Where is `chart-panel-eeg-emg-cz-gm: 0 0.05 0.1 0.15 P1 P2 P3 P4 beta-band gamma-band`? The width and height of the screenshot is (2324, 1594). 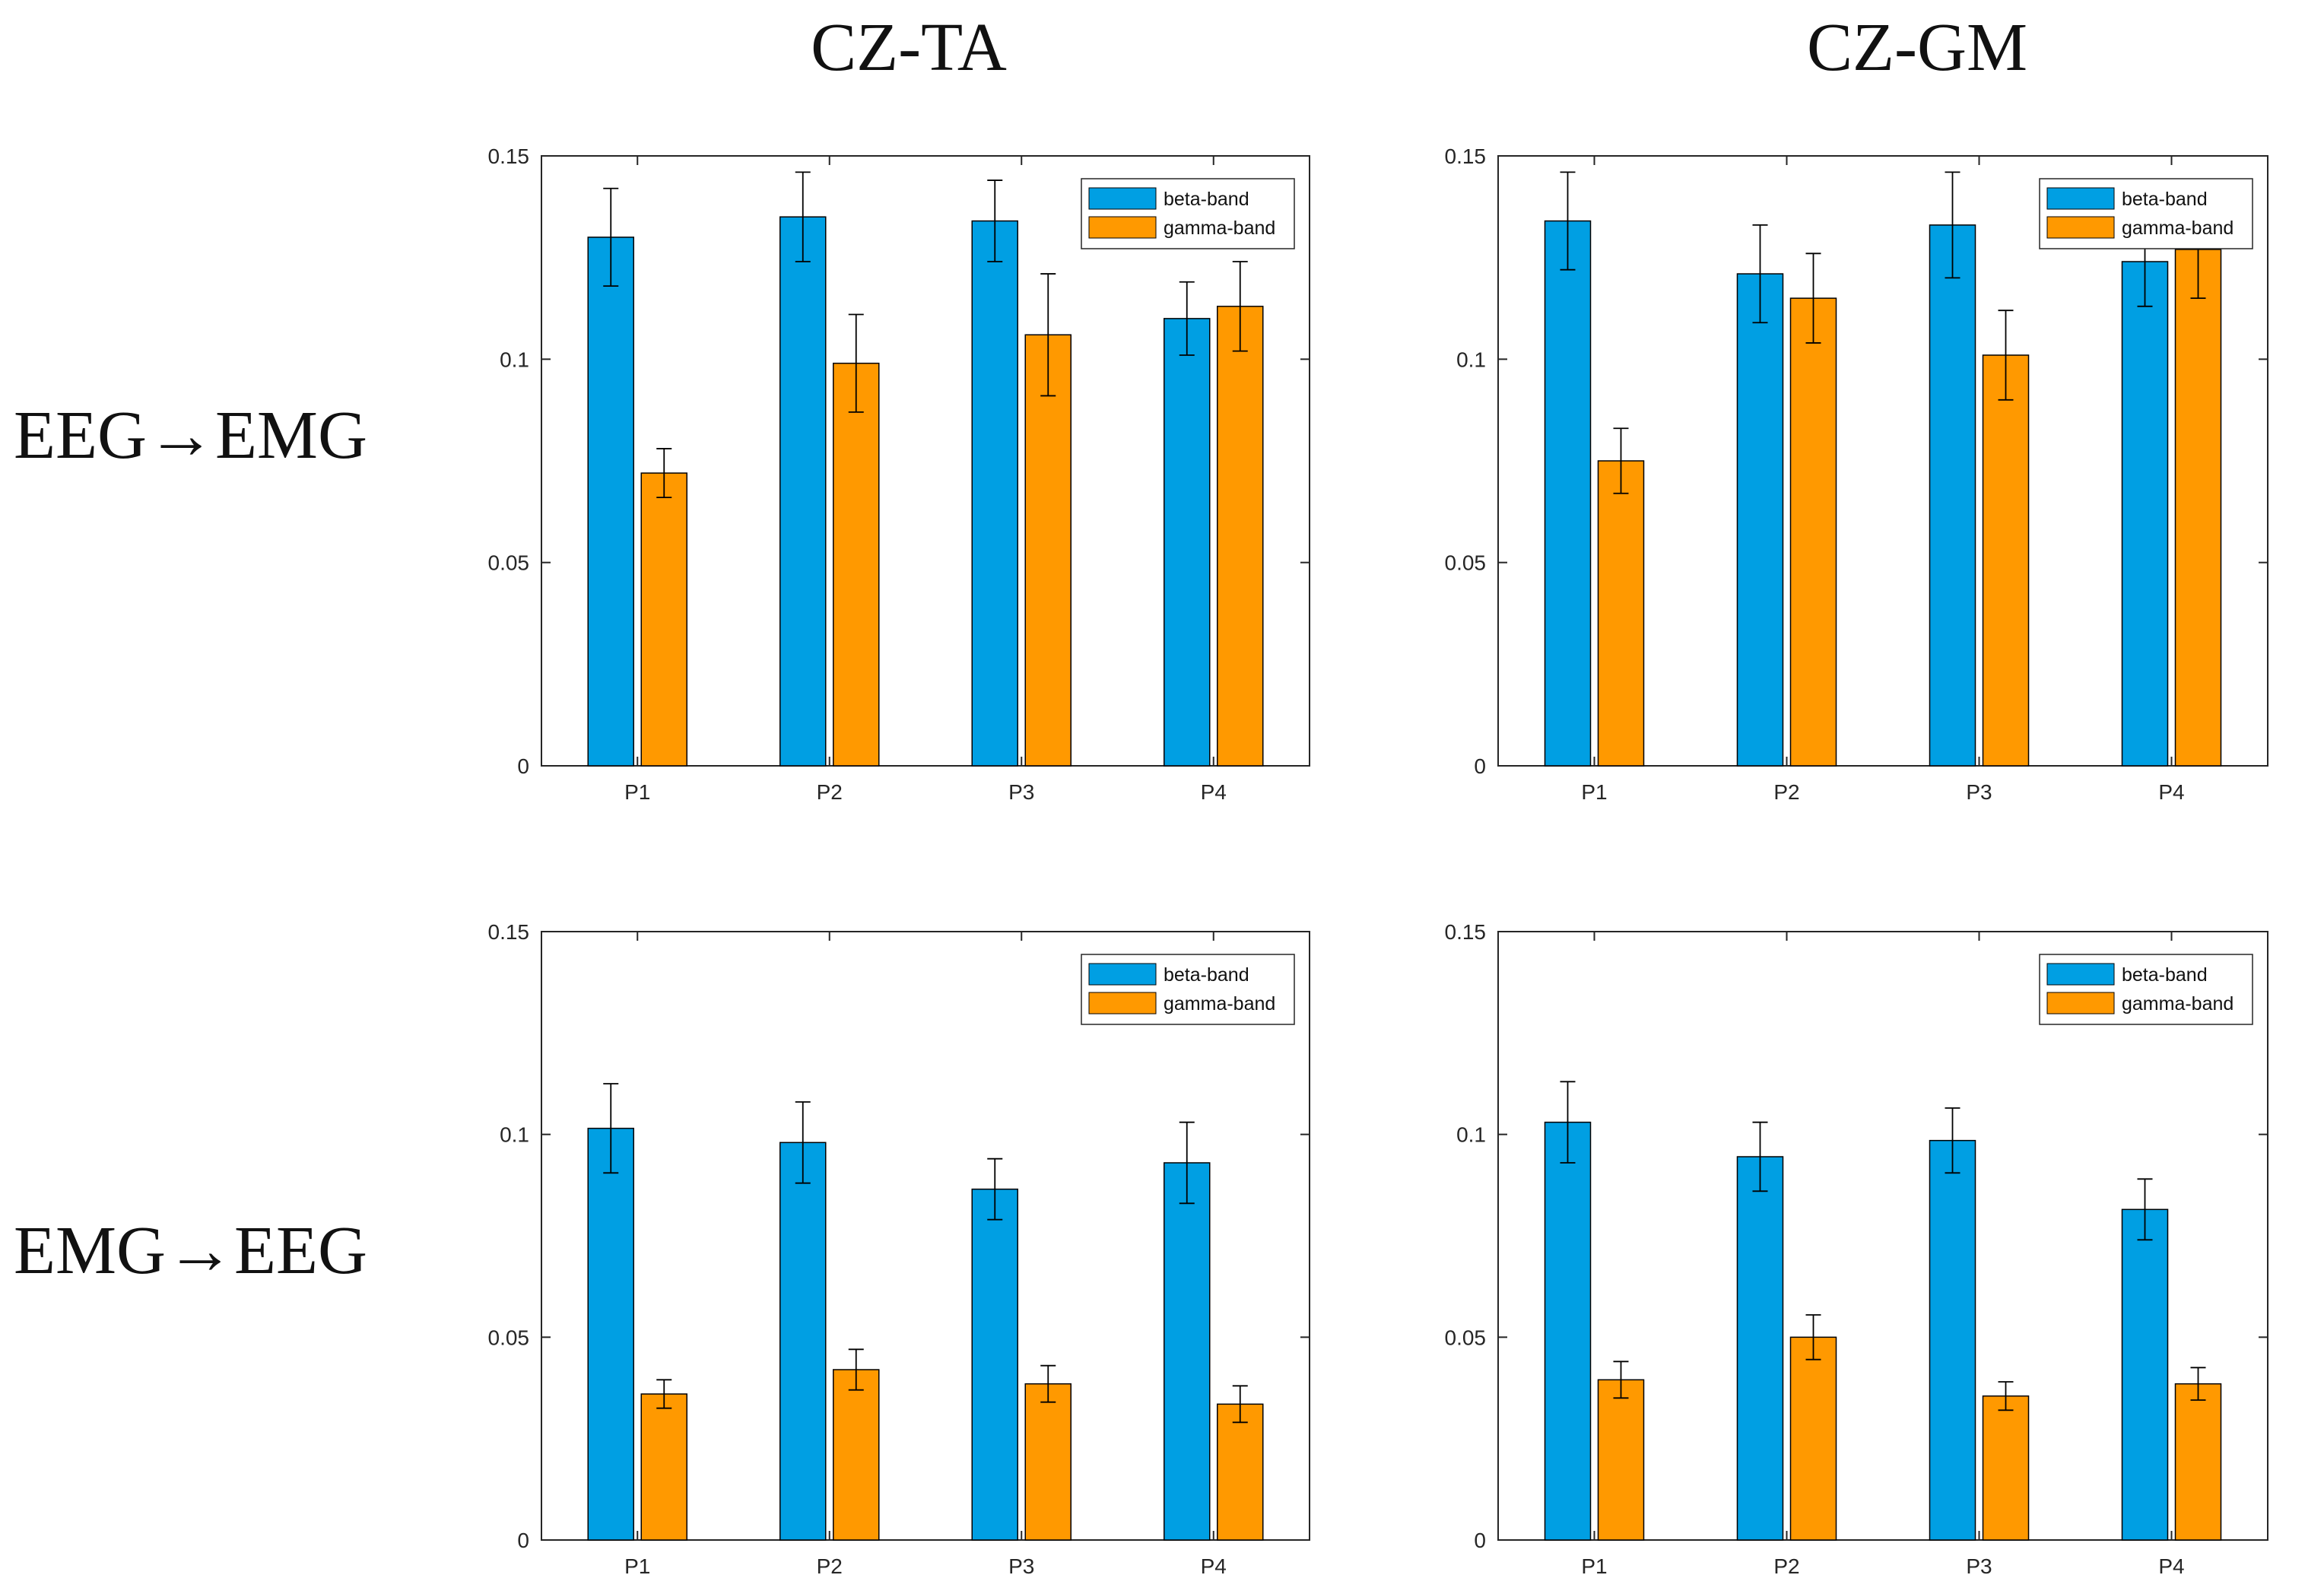
chart-panel-eeg-emg-cz-gm: 0 0.05 0.1 0.15 P1 P2 P3 P4 beta-band gamma-band is located at coordinates (1856, 474).